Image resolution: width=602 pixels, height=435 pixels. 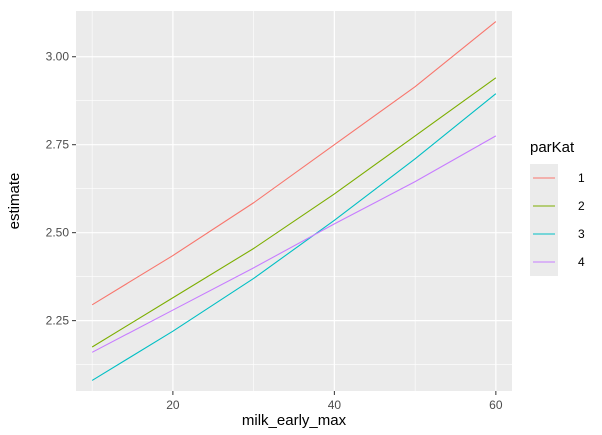 I want to click on y-tick-label: 3.00, so click(x=58, y=57).